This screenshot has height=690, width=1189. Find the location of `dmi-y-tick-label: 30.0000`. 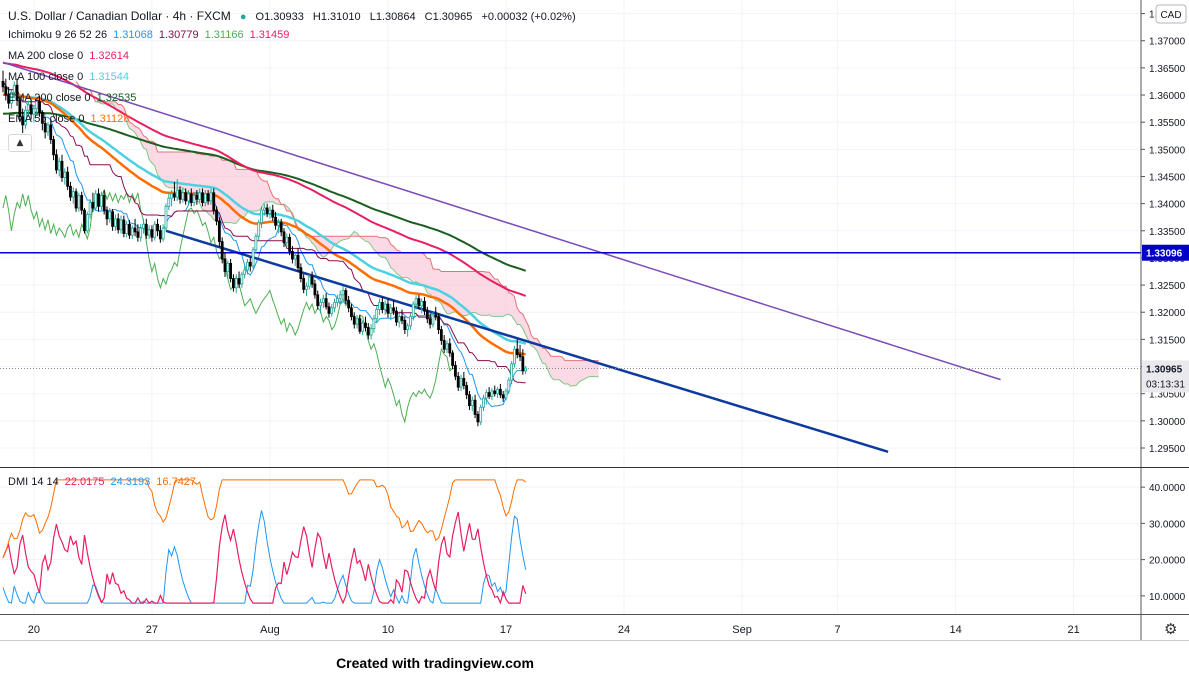

dmi-y-tick-label: 30.0000 is located at coordinates (1167, 524).